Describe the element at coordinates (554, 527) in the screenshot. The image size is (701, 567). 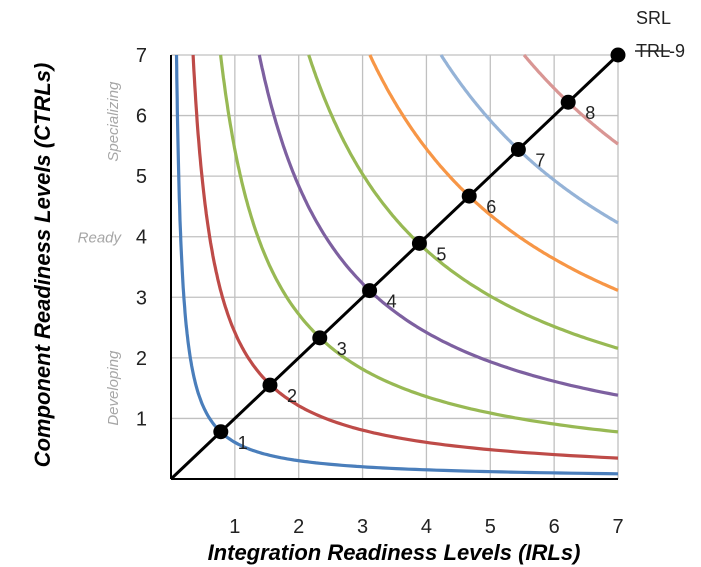
I see `x-tick-label: 6` at that location.